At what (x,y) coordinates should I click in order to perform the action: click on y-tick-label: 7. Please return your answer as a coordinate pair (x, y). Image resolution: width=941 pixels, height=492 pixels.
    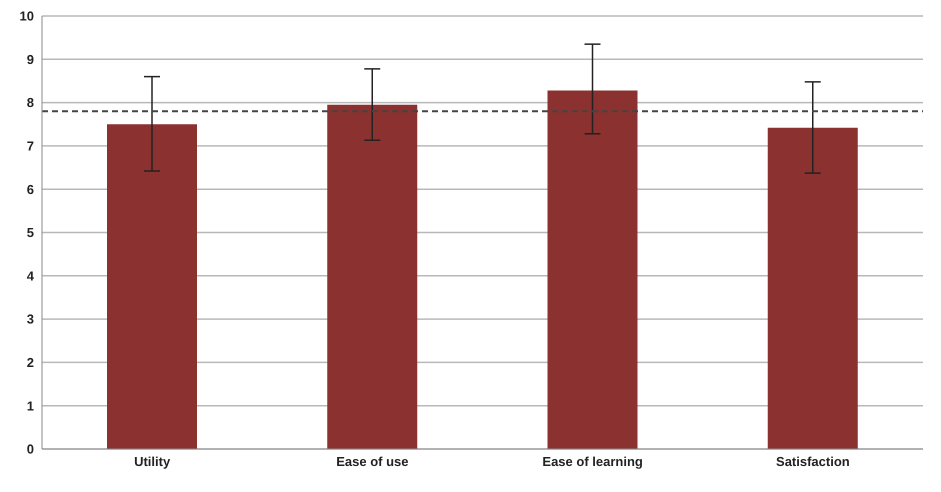
    Looking at the image, I should click on (30, 146).